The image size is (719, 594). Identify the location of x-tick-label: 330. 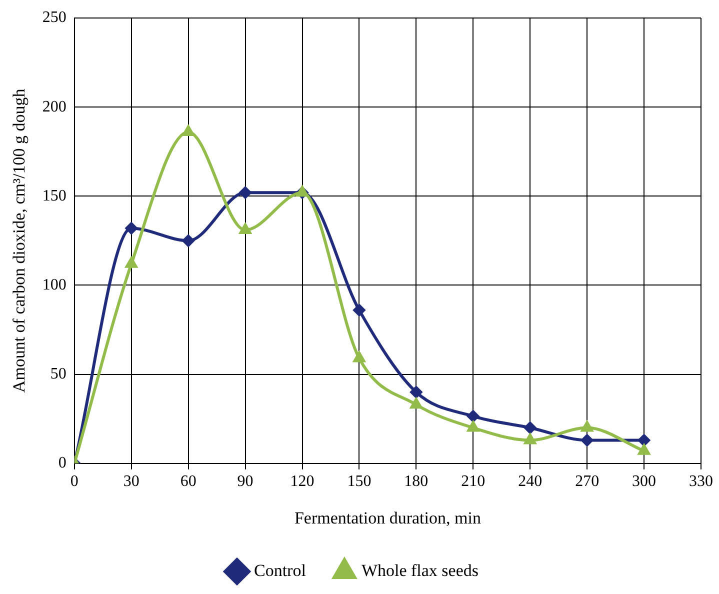
(701, 481).